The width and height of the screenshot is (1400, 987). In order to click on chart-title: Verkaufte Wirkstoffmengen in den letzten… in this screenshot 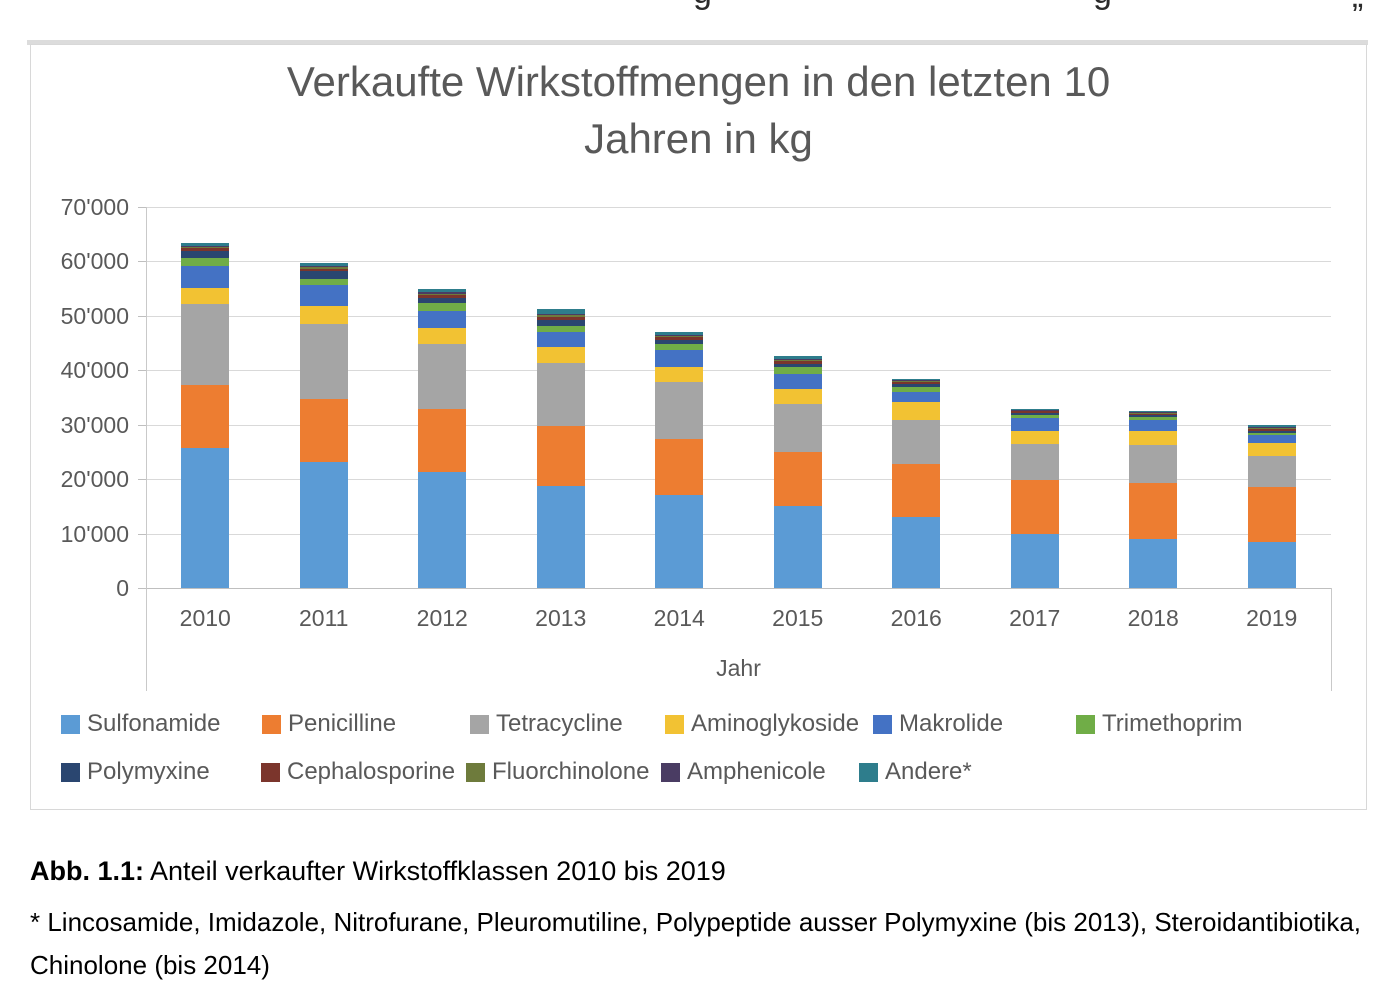, I will do `click(698, 110)`.